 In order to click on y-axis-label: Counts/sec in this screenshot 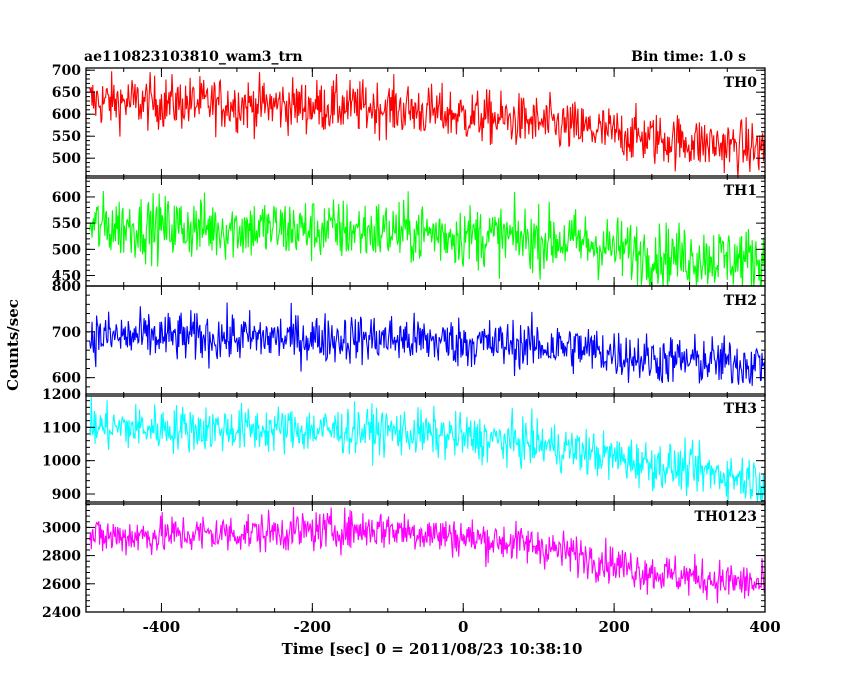, I will do `click(13, 345)`.